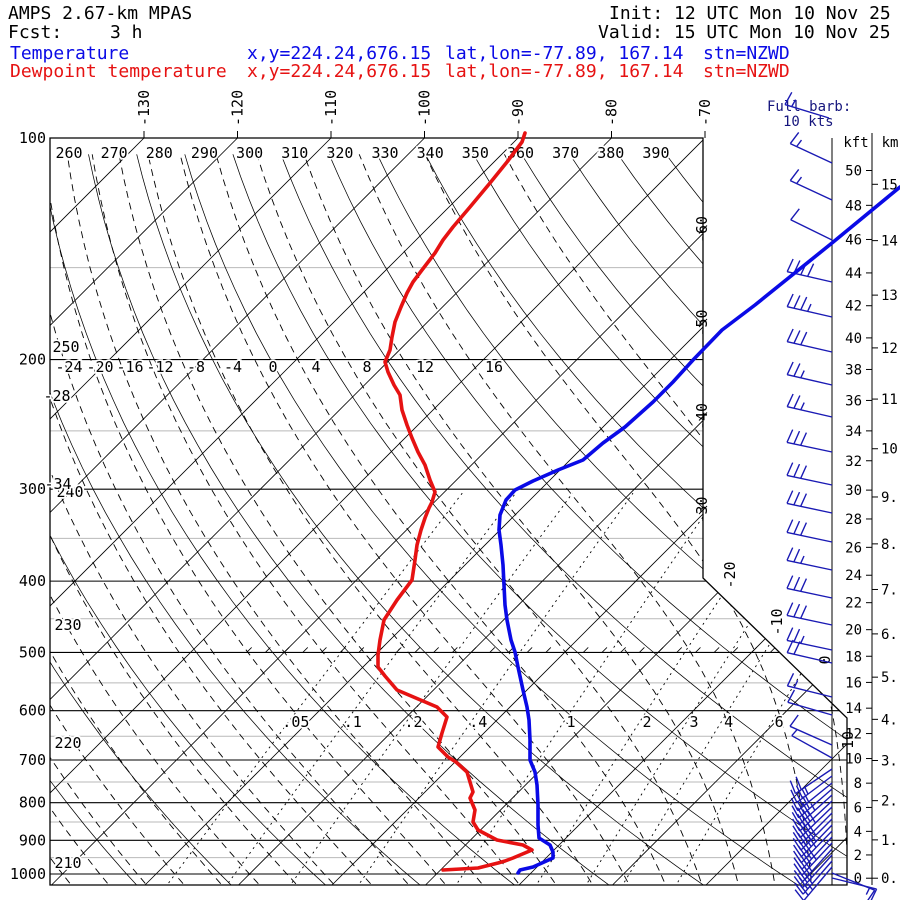 The width and height of the screenshot is (900, 900). Describe the element at coordinates (126, 32) in the screenshot. I see `fcst-value: 3 h` at that location.